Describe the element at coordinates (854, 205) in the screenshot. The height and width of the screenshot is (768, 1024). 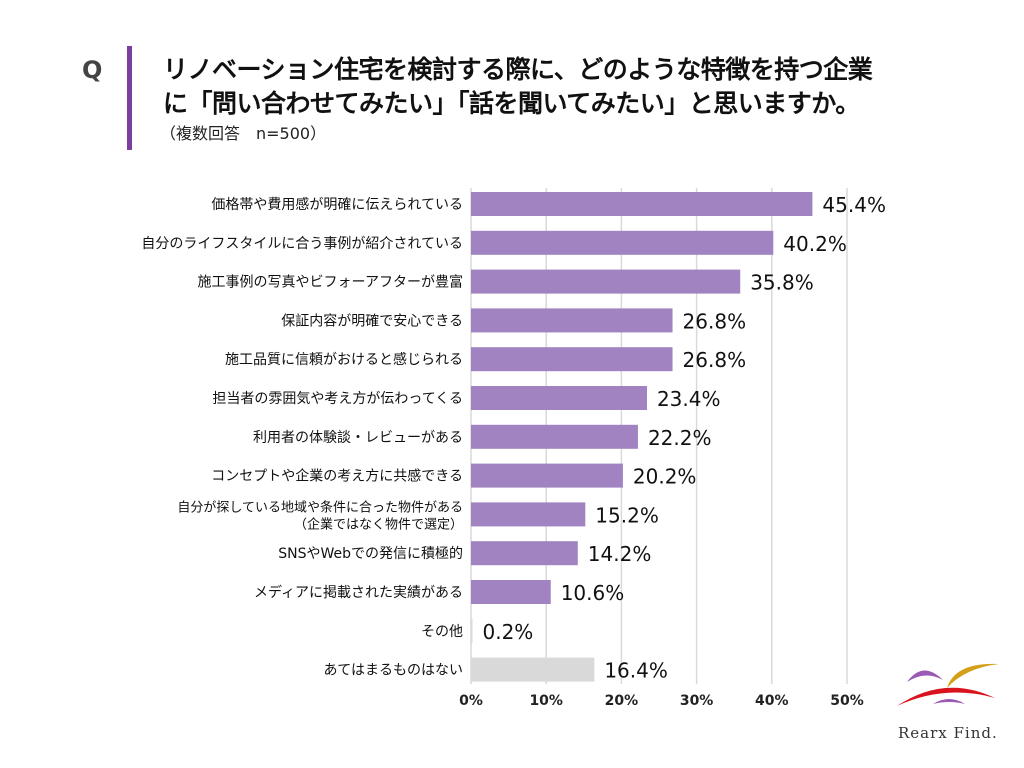
I see `data-label: 45.4%` at that location.